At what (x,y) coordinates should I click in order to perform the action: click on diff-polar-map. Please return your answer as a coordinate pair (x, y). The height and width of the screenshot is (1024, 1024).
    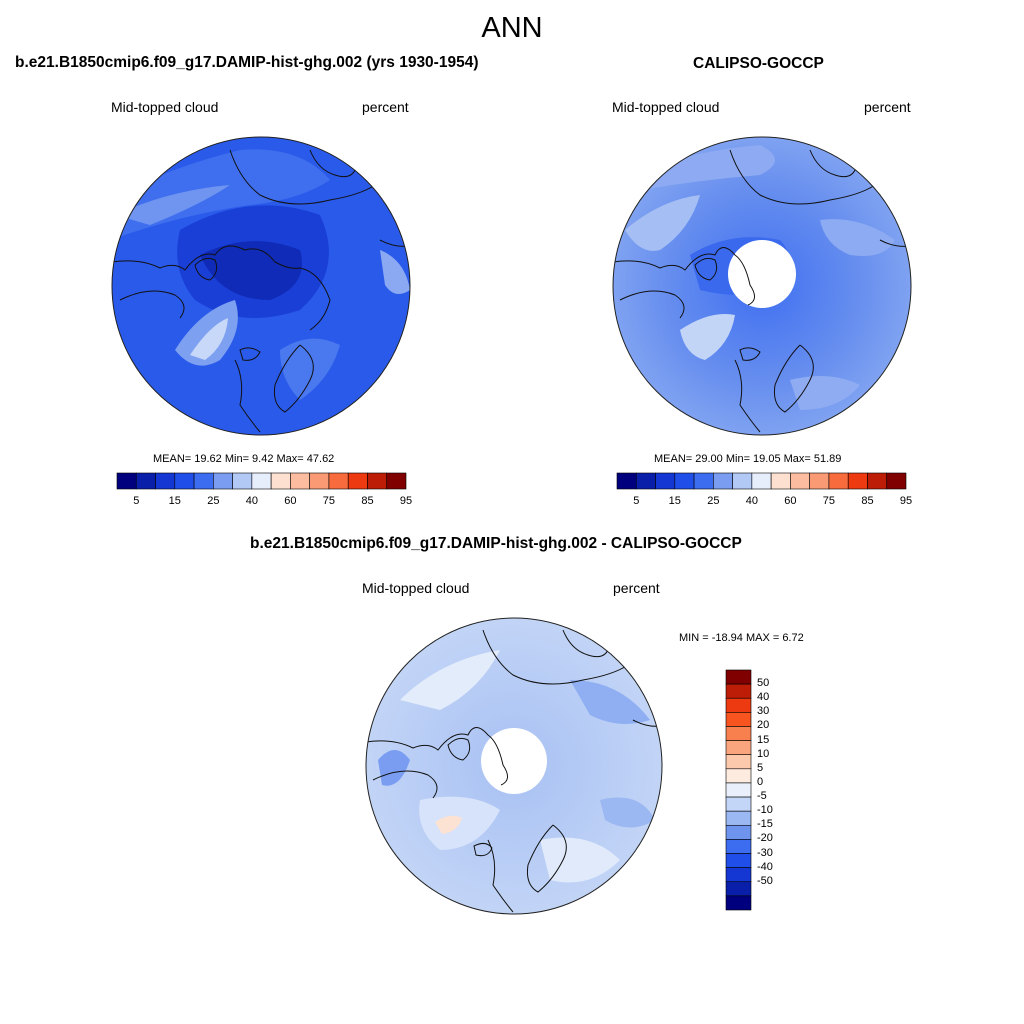
    Looking at the image, I should click on (514, 766).